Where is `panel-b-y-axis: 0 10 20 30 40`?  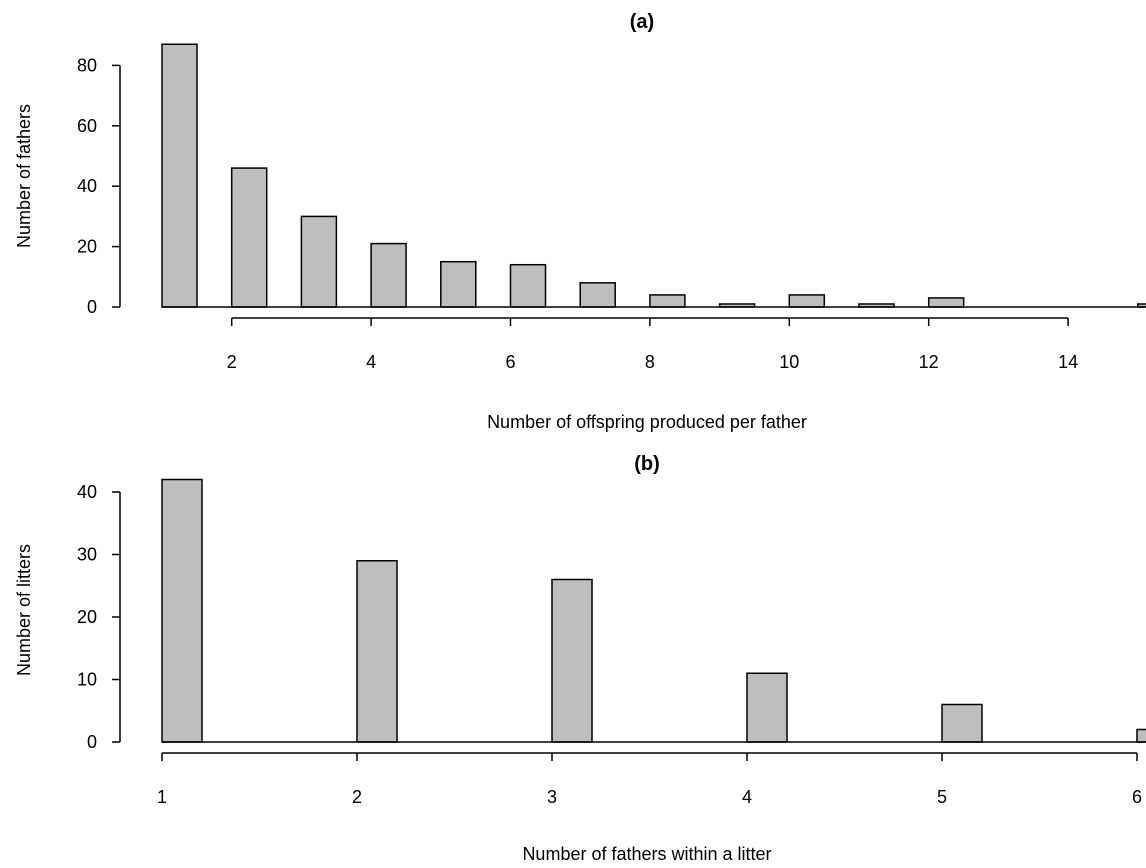 panel-b-y-axis: 0 10 20 30 40 is located at coordinates (99, 617).